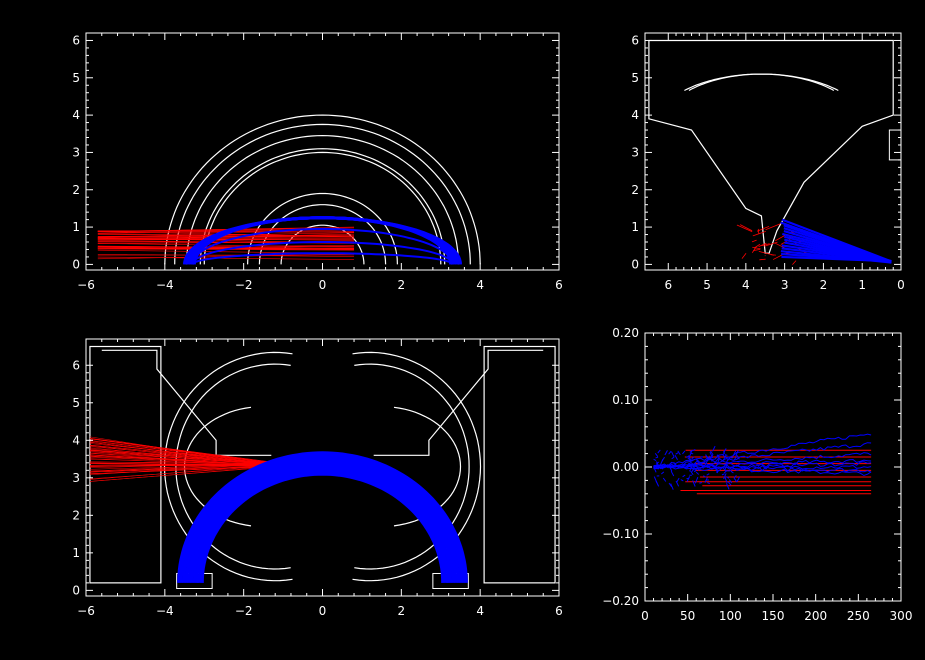 The image size is (925, 660). Describe the element at coordinates (635, 115) in the screenshot. I see `y-tick-label: 4` at that location.